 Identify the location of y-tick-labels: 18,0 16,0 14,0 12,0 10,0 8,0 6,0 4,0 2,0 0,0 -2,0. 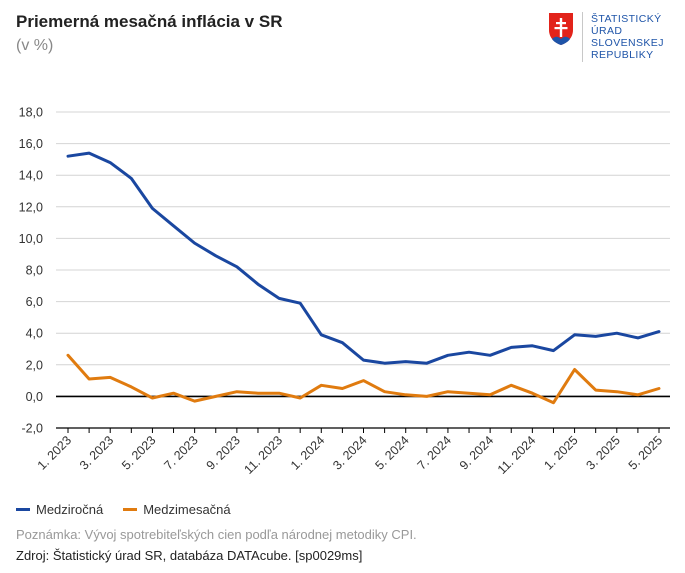
(31, 271).